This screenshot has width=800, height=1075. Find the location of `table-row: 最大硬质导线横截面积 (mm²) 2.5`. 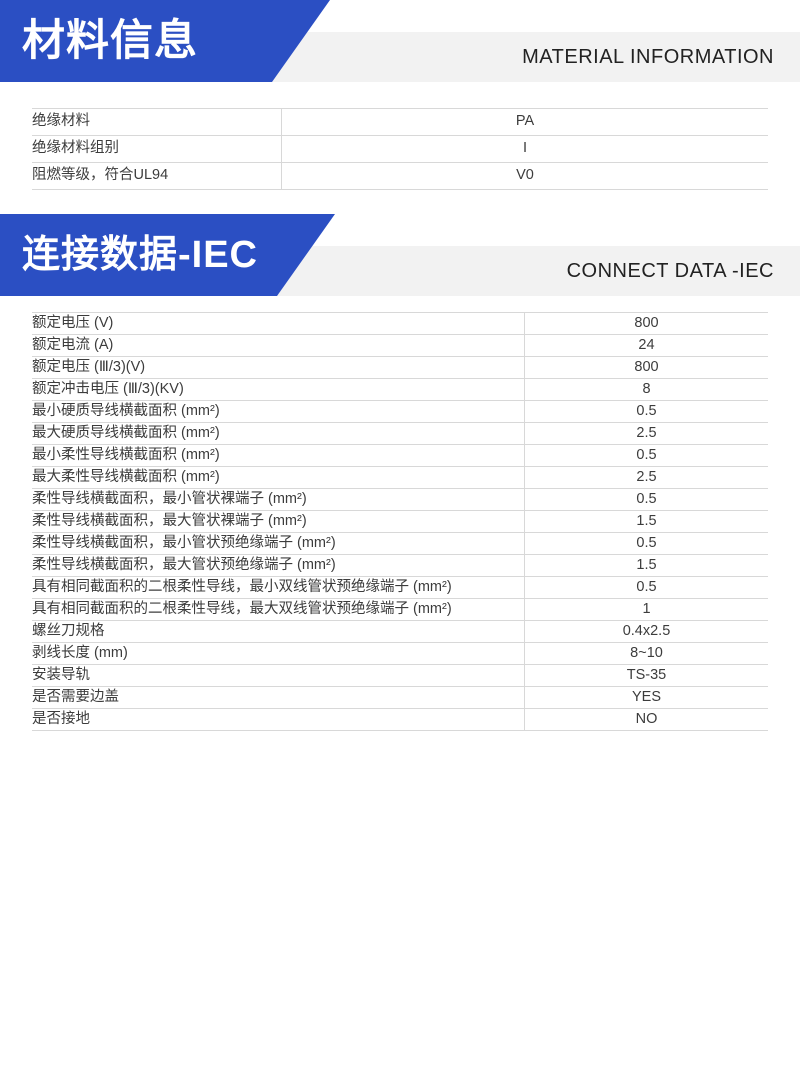

table-row: 最大硬质导线横截面积 (mm²) 2.5 is located at coordinates (400, 433).